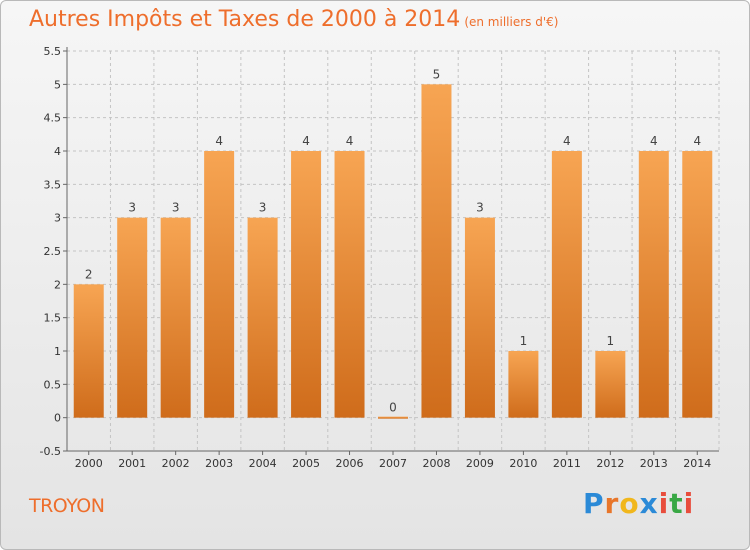  What do you see at coordinates (511, 22) in the screenshot?
I see `chart-subtitle: (en milliers d'€)` at bounding box center [511, 22].